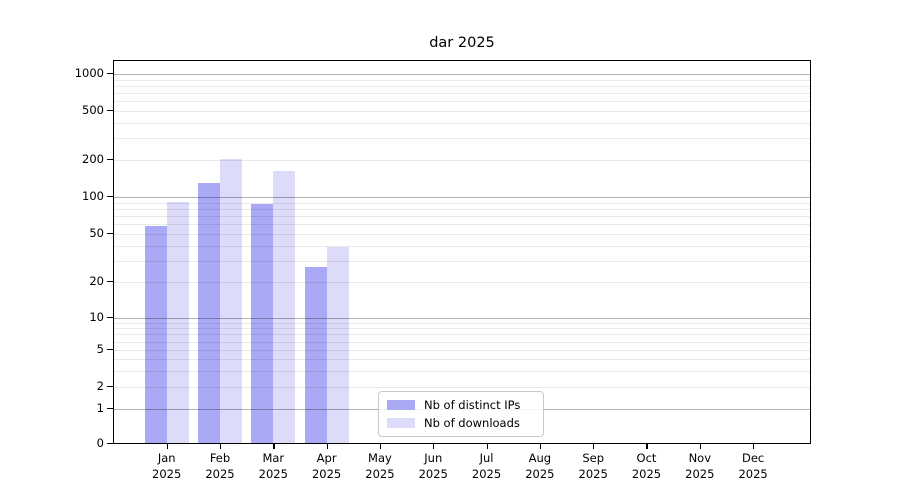 The image size is (900, 500). I want to click on bar-nb-of-distinct-ips-jan, so click(155, 334).